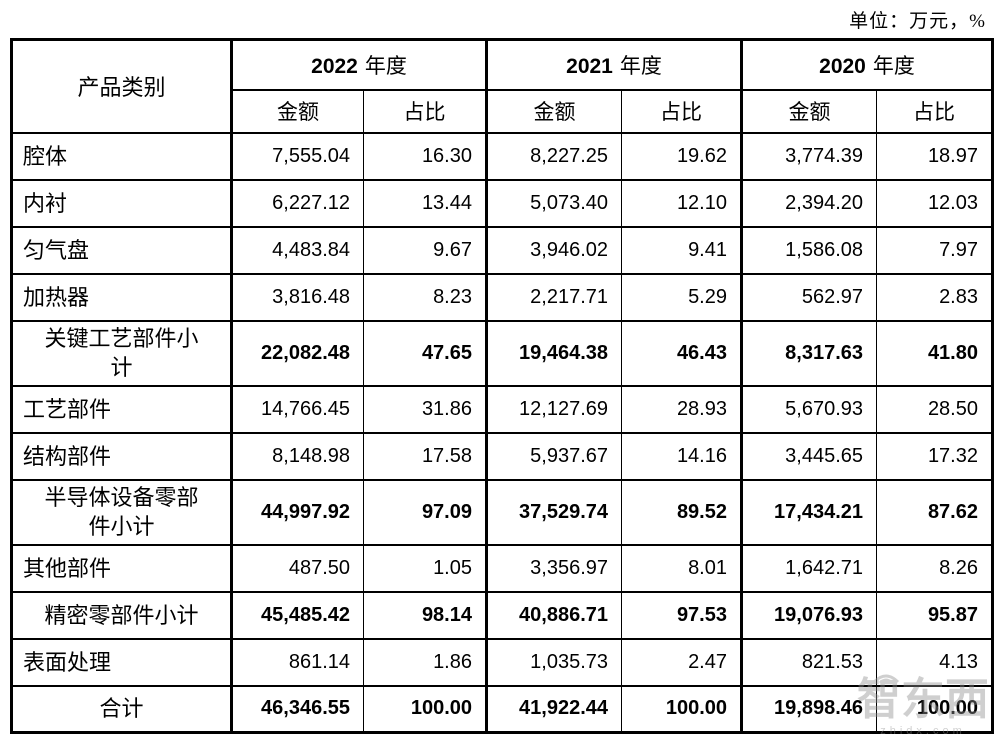  What do you see at coordinates (425, 297) in the screenshot?
I see `ratio-2022: 8.23` at bounding box center [425, 297].